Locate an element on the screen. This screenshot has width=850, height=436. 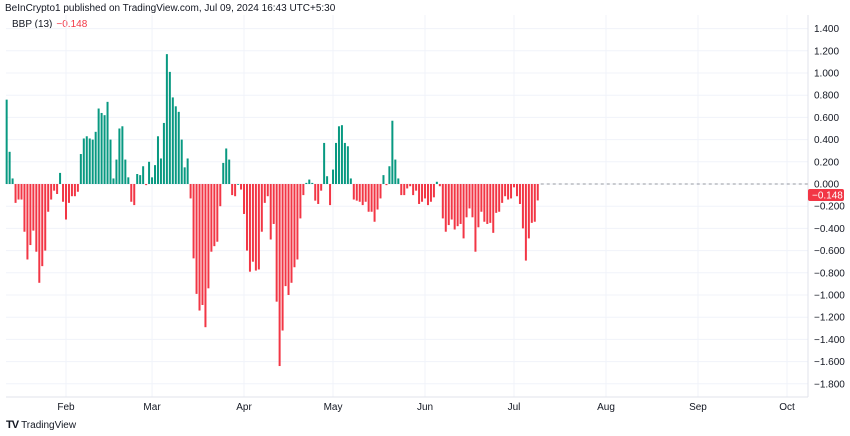
indicator-legend: BBP (13) −0.148 is located at coordinates (49, 24).